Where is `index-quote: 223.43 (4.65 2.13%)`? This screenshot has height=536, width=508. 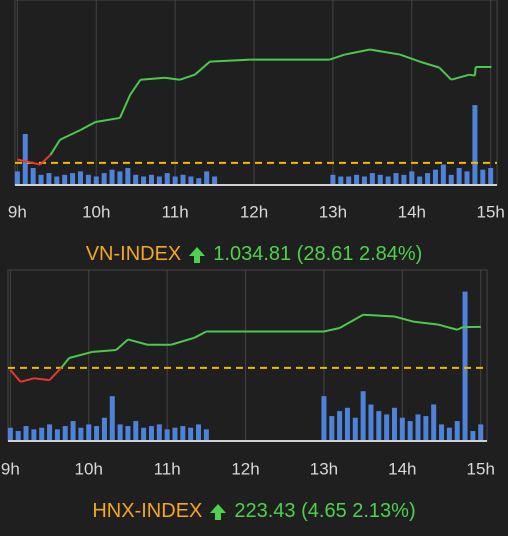 index-quote: 223.43 (4.65 2.13%) is located at coordinates (325, 511).